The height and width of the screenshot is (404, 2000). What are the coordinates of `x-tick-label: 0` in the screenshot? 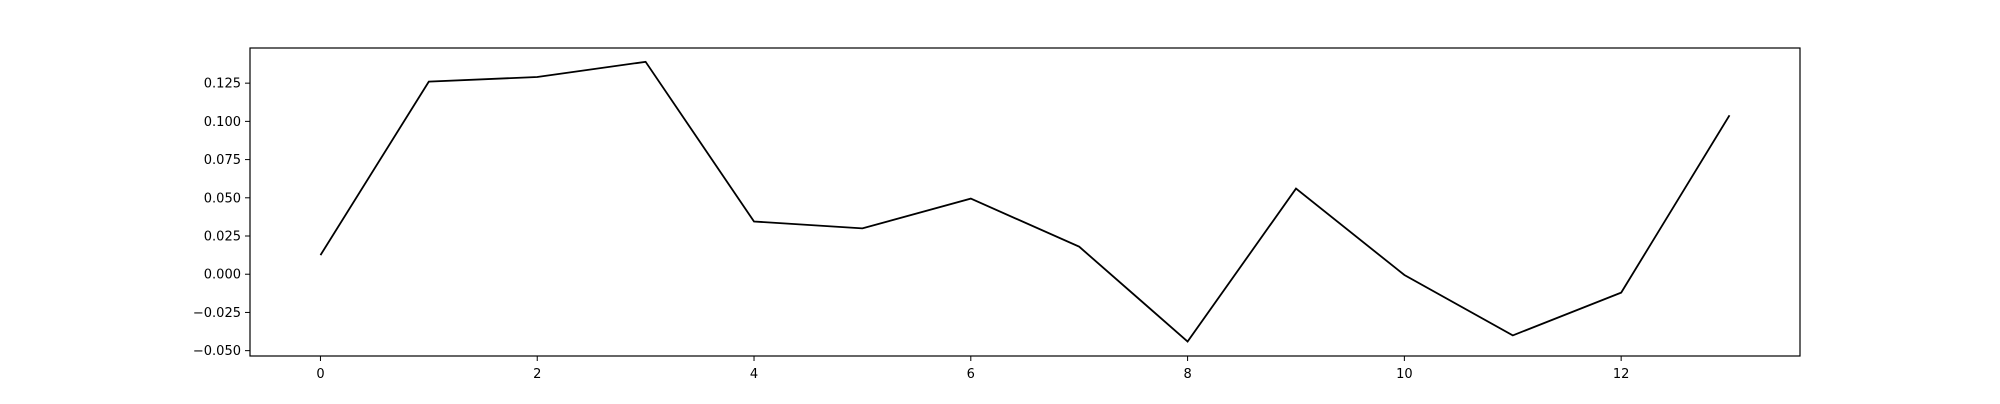 It's located at (320, 374).